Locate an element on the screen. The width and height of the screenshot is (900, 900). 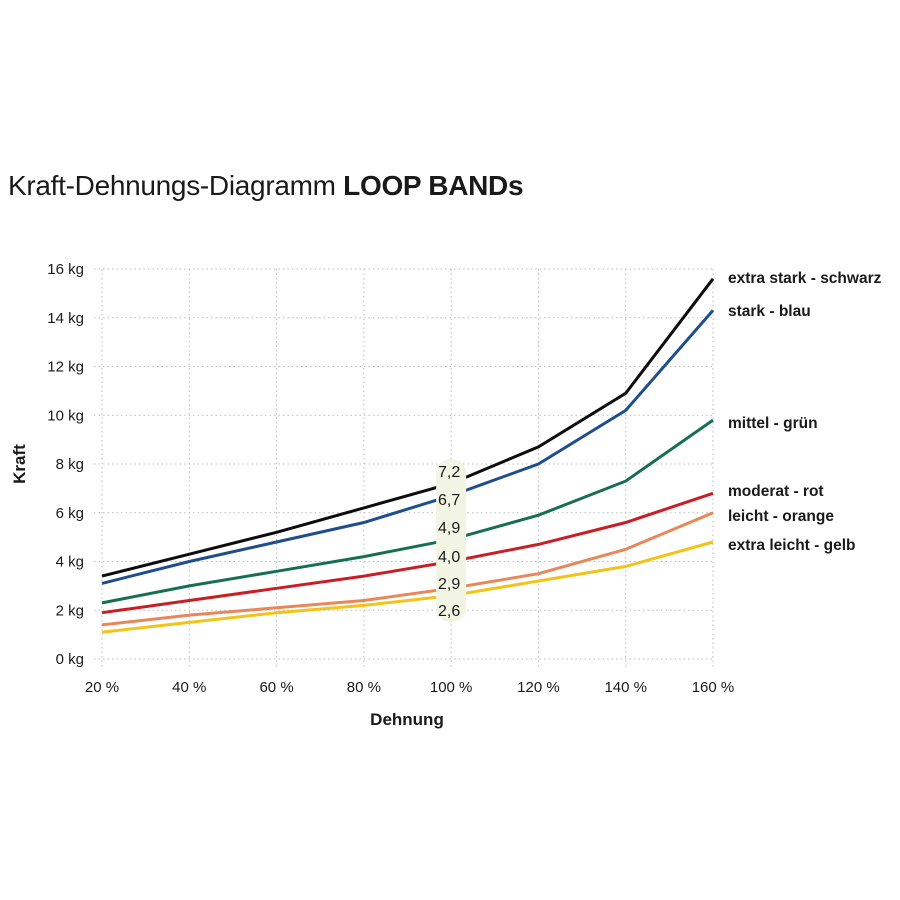
value-label: 2,9 is located at coordinates (449, 584).